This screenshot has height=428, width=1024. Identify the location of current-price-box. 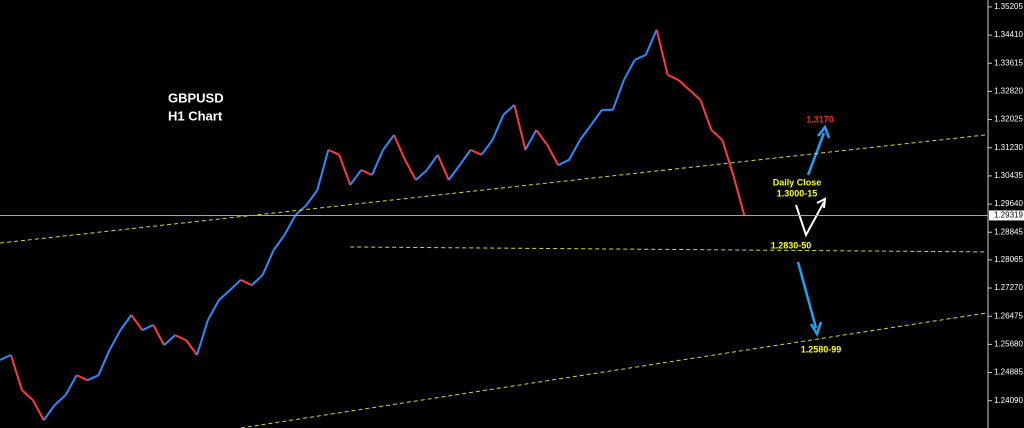
(1006, 215).